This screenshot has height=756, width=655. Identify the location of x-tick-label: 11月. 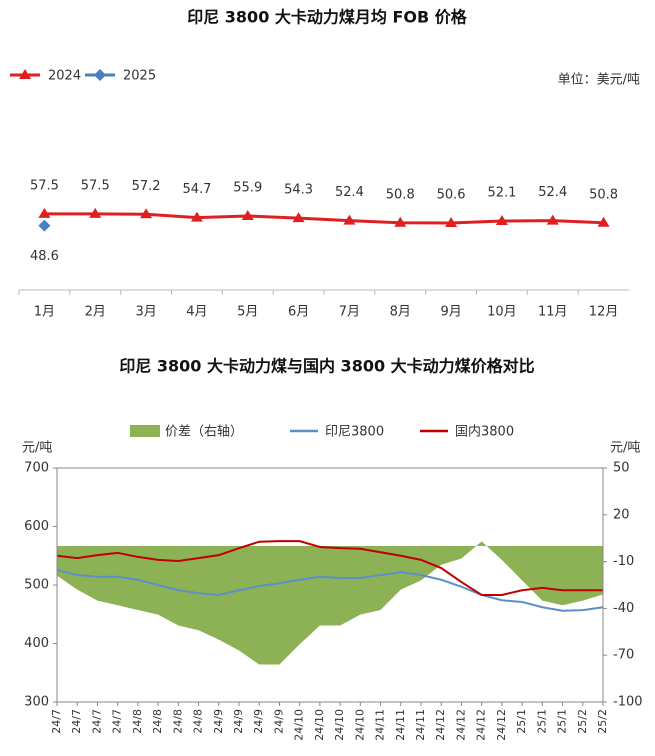
(553, 312).